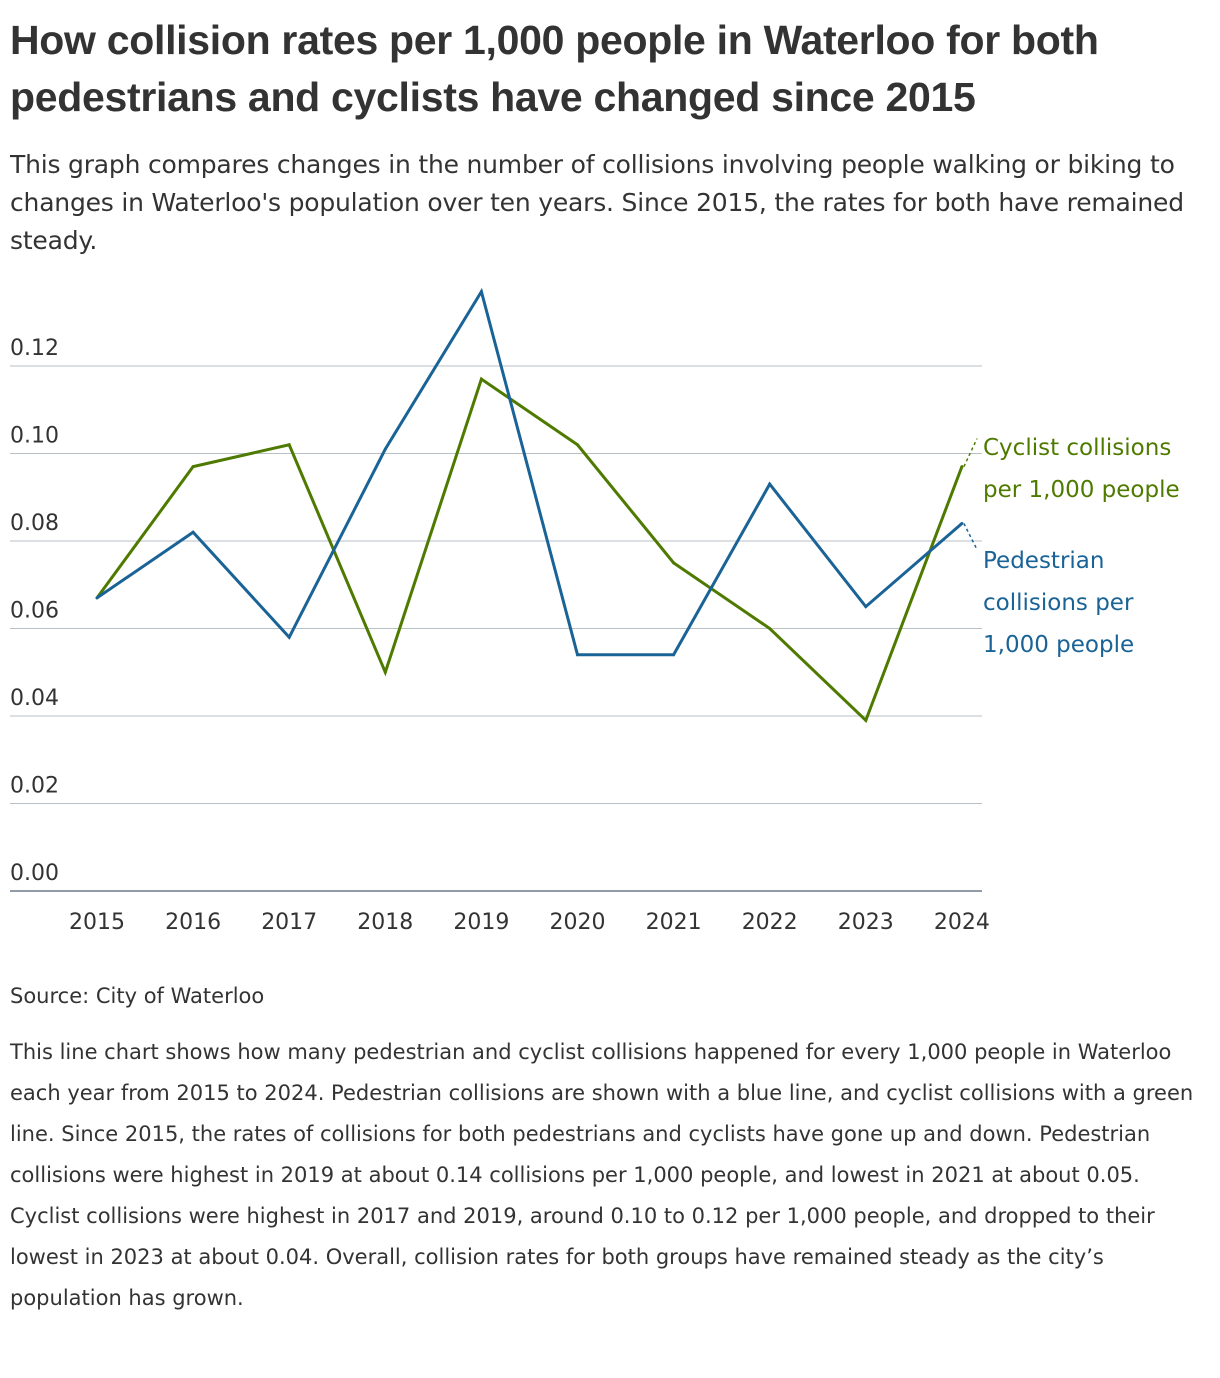 The height and width of the screenshot is (1378, 1220). What do you see at coordinates (866, 922) in the screenshot?
I see `x-tick-label: 2023` at bounding box center [866, 922].